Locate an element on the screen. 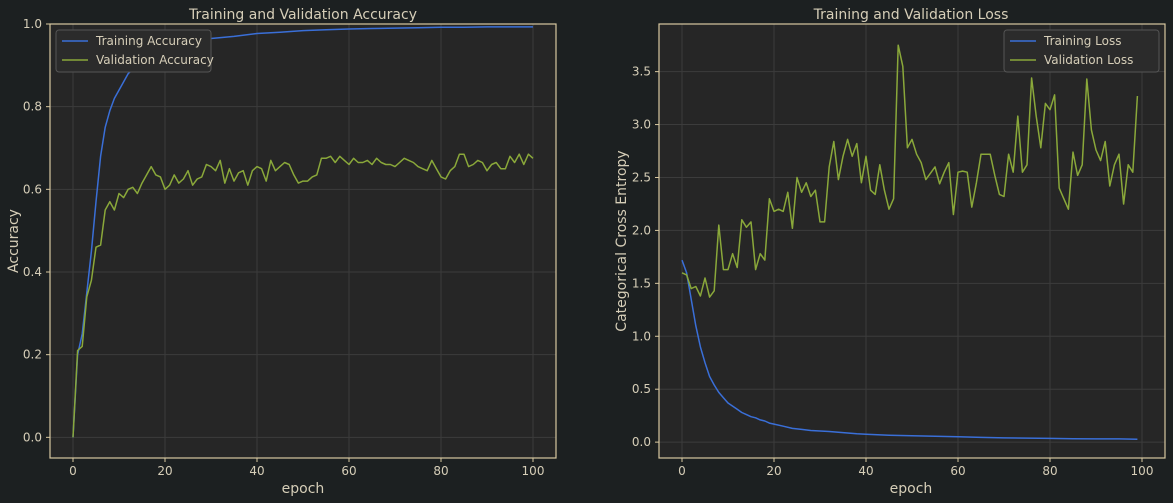 The height and width of the screenshot is (503, 1173). y-tick-label: 3.5 is located at coordinates (641, 72).